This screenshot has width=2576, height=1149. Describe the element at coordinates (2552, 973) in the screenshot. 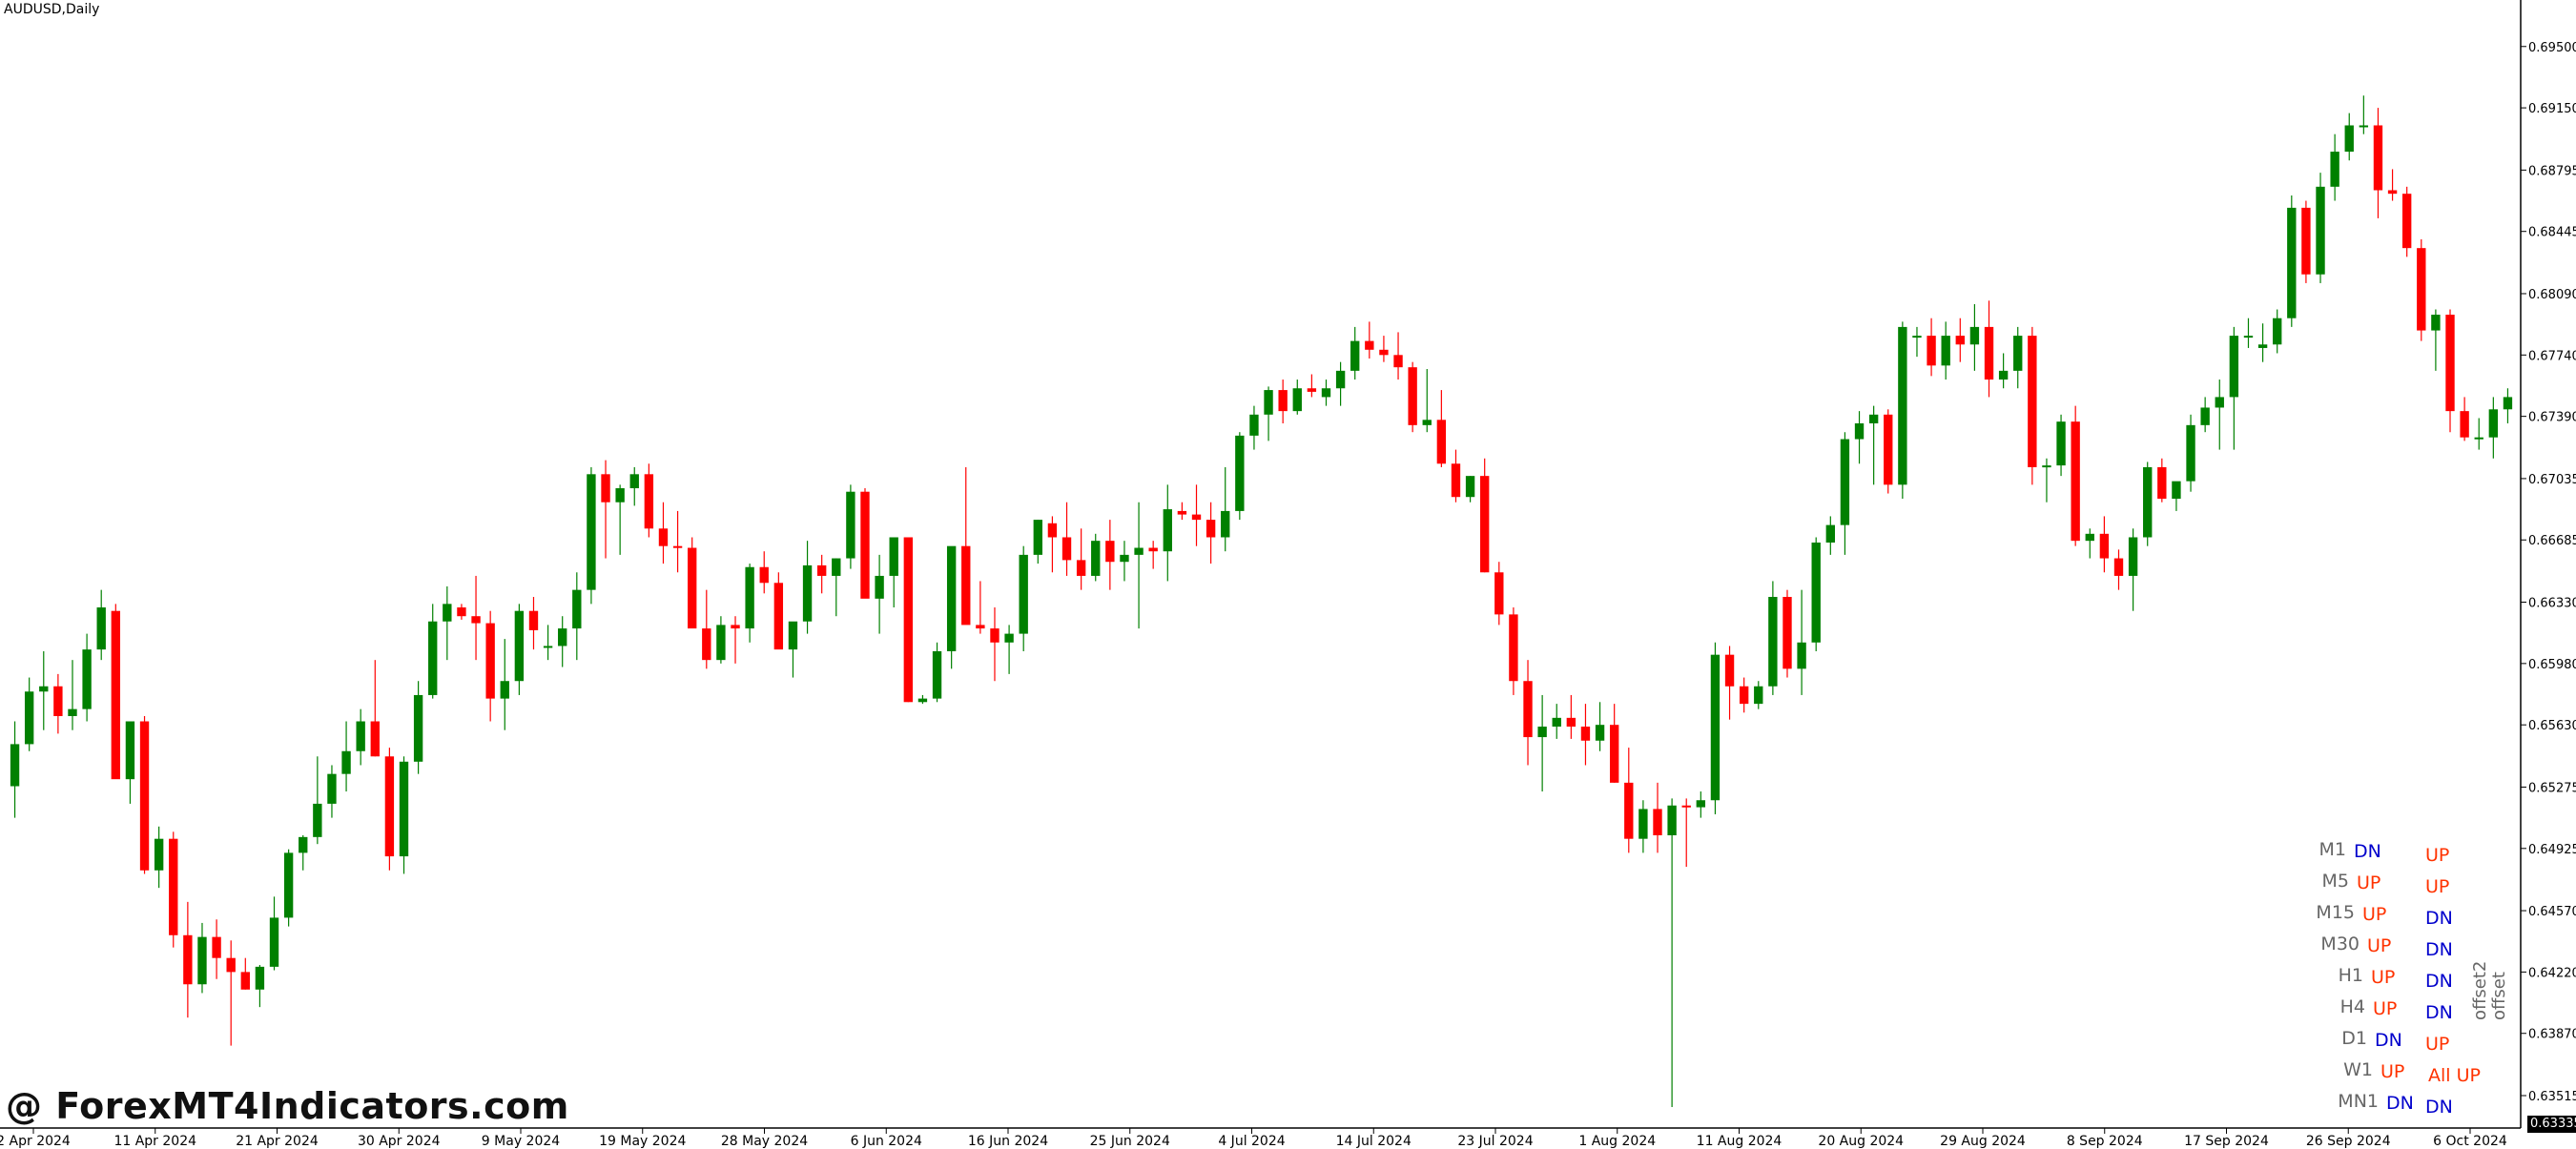

I see `y-tick-label: 0.64220` at that location.